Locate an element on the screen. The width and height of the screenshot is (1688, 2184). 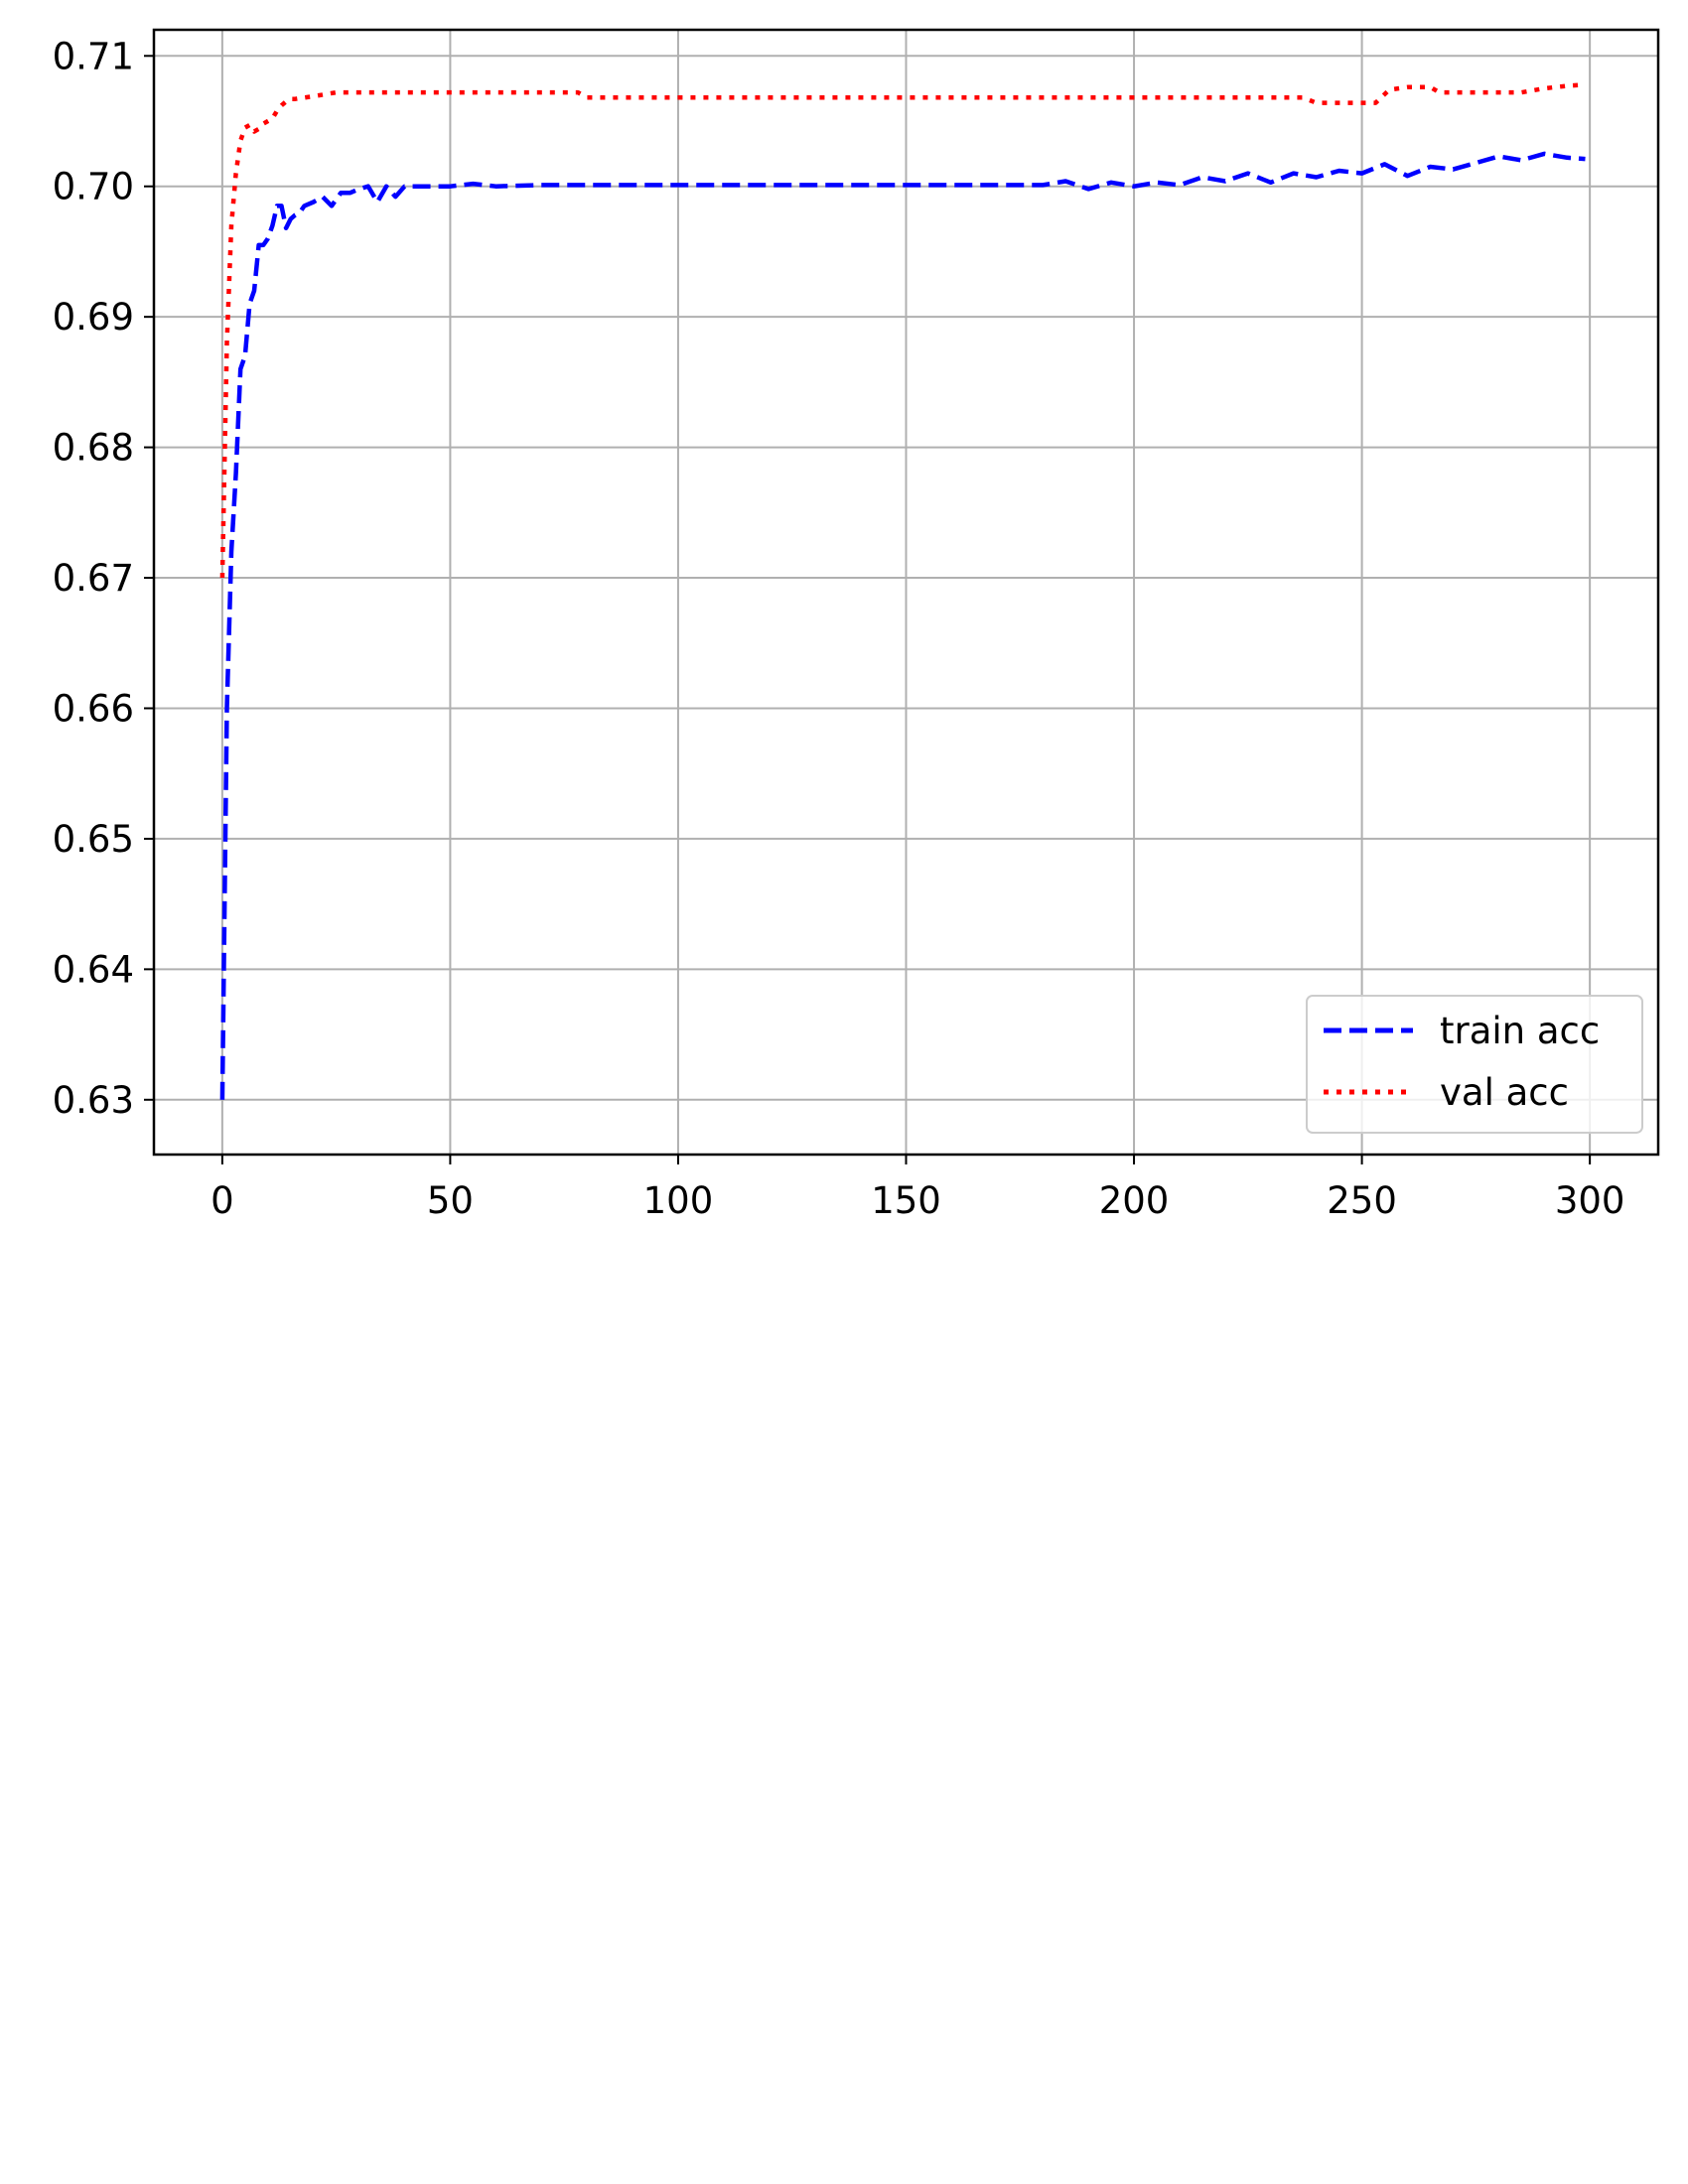
x-tick-label: 100 is located at coordinates (678, 1200).